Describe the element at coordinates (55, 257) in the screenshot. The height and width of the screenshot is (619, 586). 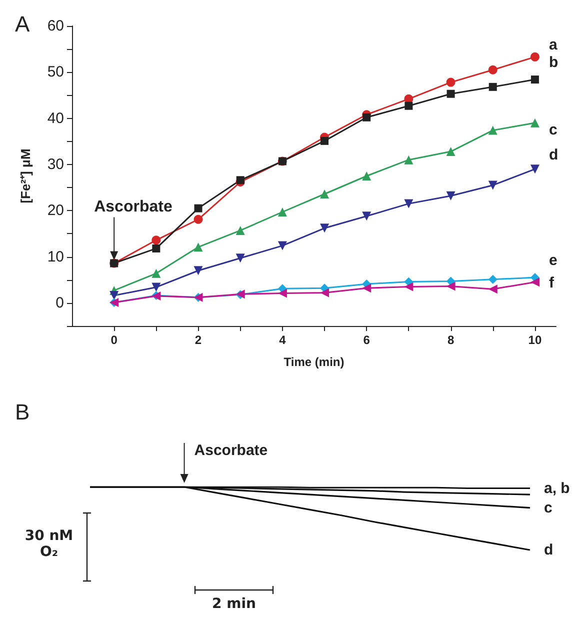
I see `y-tick-label: 10` at that location.